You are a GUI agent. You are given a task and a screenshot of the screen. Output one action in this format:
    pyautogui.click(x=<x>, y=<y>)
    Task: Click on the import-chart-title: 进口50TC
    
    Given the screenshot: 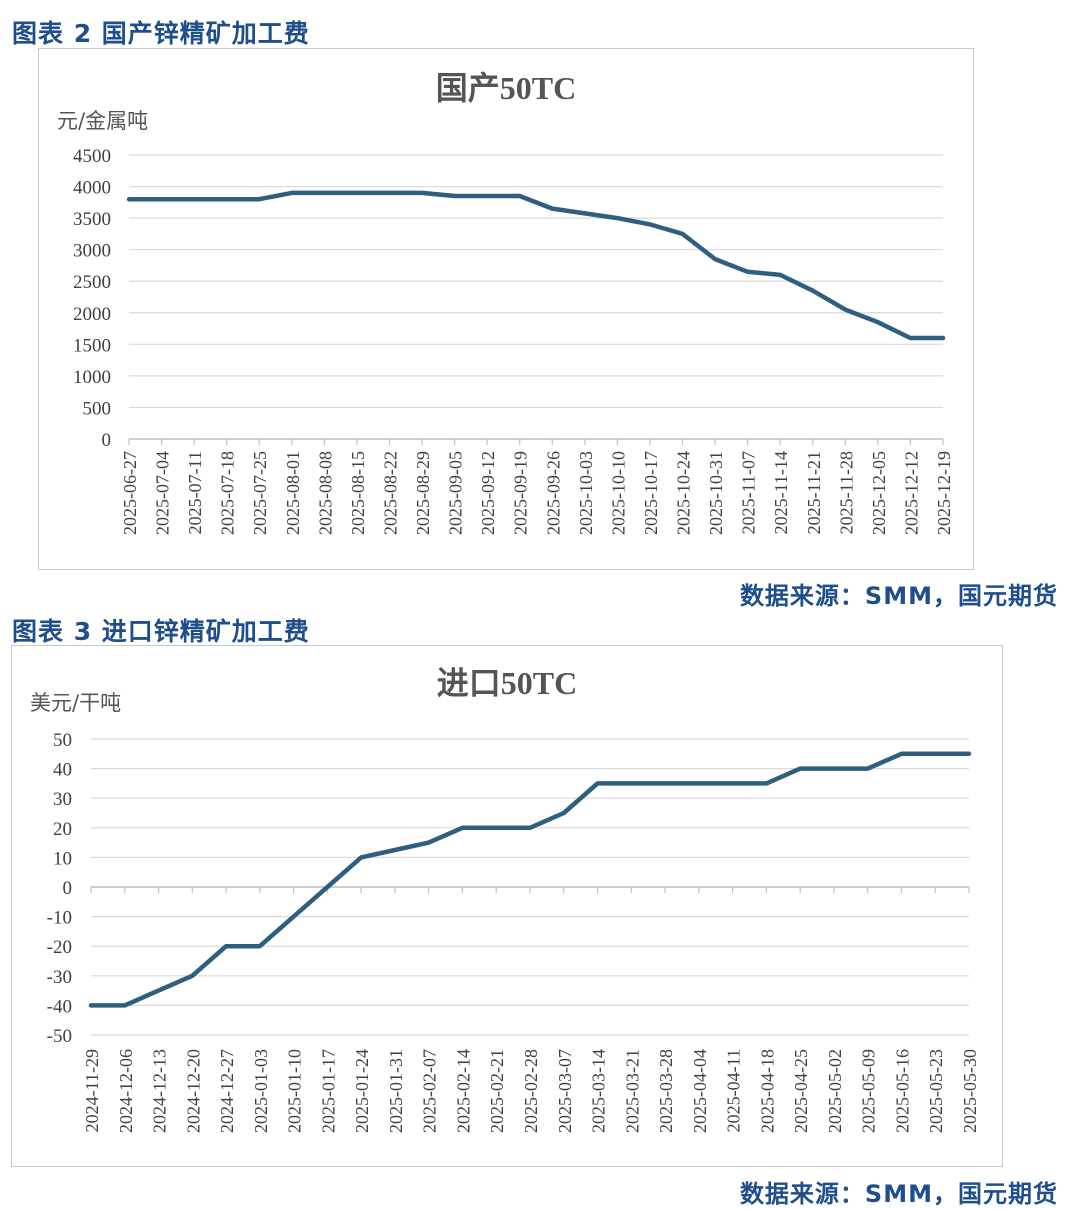 What is the action you would take?
    pyautogui.click(x=507, y=683)
    